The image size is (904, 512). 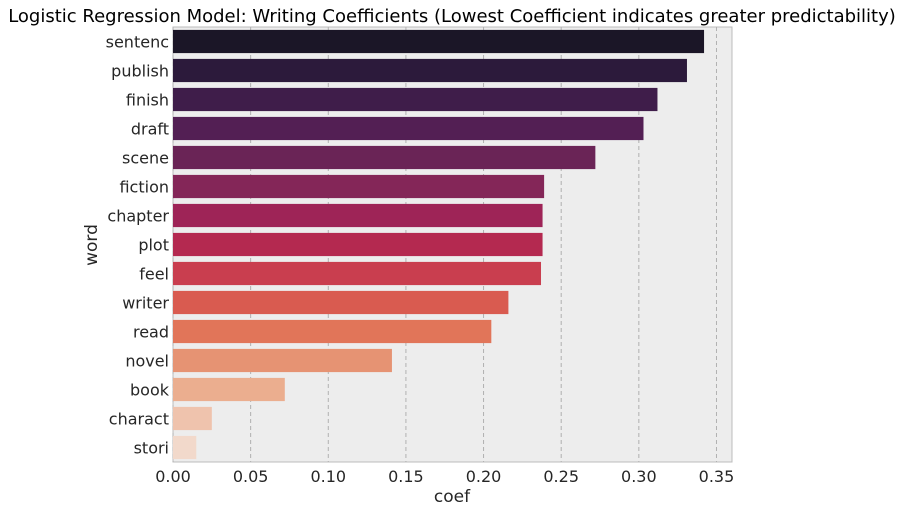 What do you see at coordinates (154, 274) in the screenshot?
I see `y-tick-label: feel` at bounding box center [154, 274].